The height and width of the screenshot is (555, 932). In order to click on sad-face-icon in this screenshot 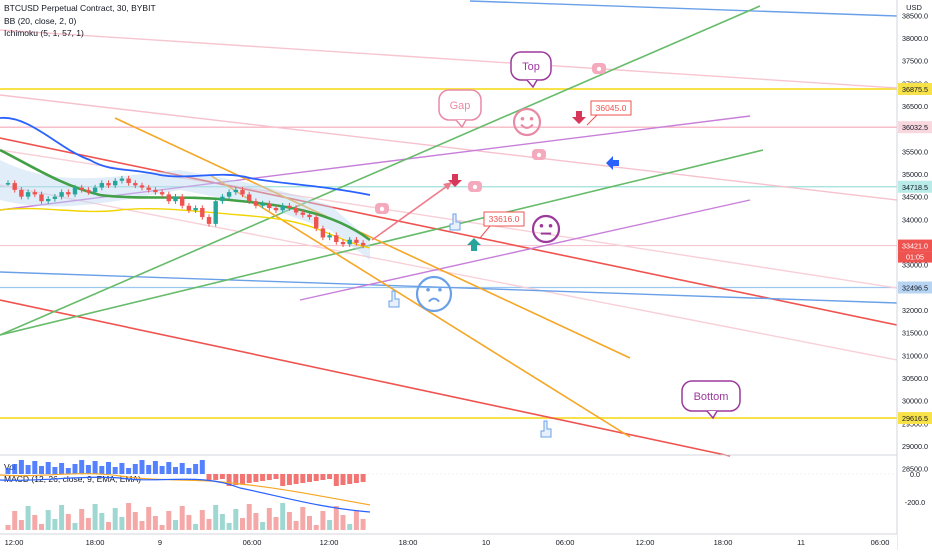, I will do `click(434, 294)`.